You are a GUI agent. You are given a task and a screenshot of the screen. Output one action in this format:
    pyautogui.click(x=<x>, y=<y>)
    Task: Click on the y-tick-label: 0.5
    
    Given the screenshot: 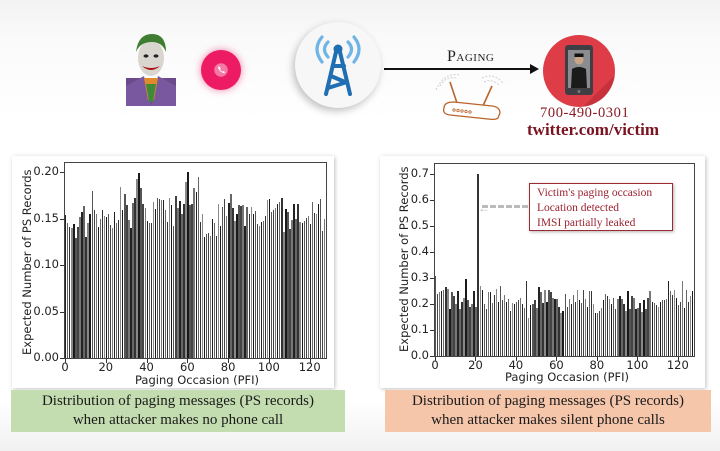 What is the action you would take?
    pyautogui.click(x=419, y=225)
    